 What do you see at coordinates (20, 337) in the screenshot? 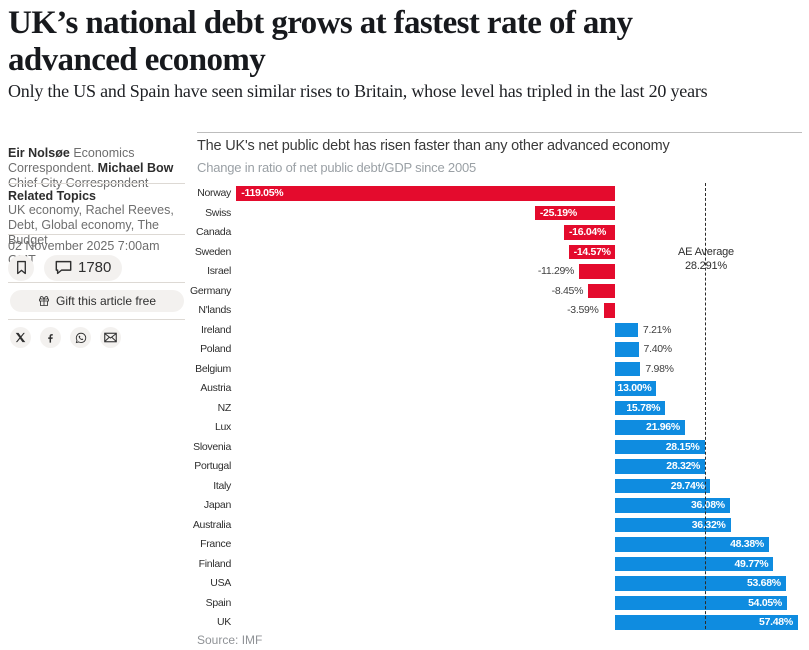
I see `share-x-button` at bounding box center [20, 337].